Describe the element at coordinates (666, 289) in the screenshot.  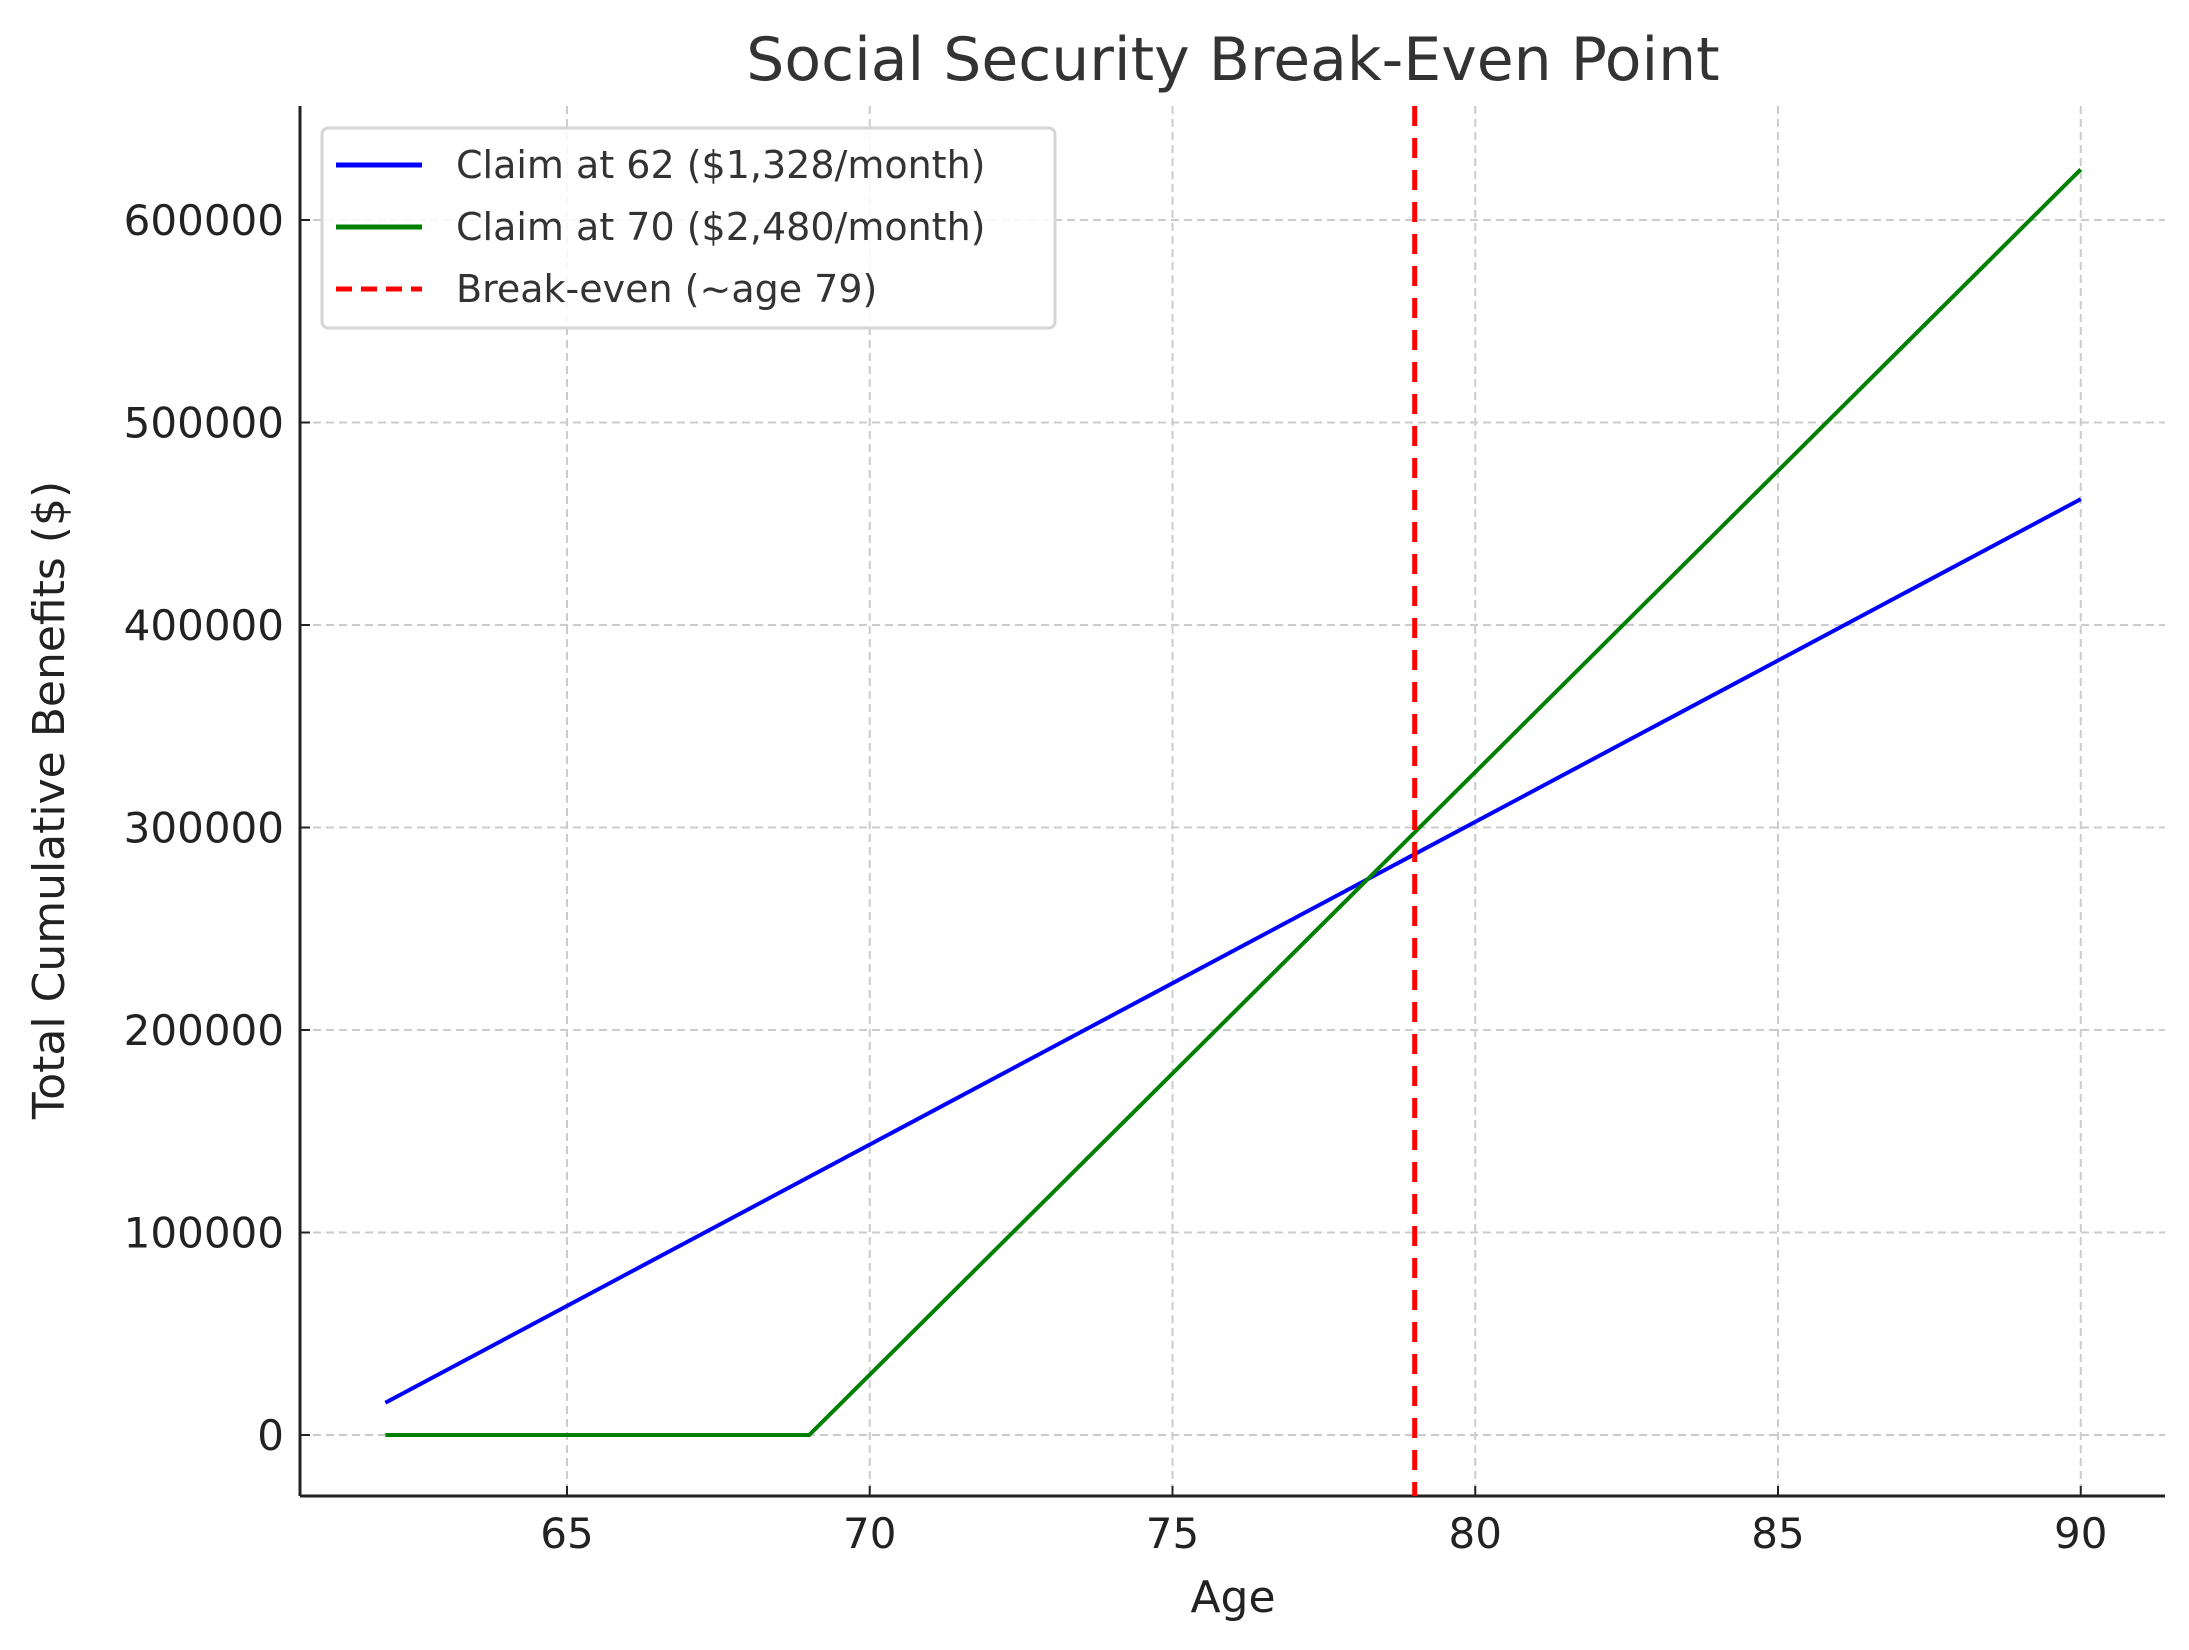
I see `legend-label: Break-even (~age 79)` at that location.